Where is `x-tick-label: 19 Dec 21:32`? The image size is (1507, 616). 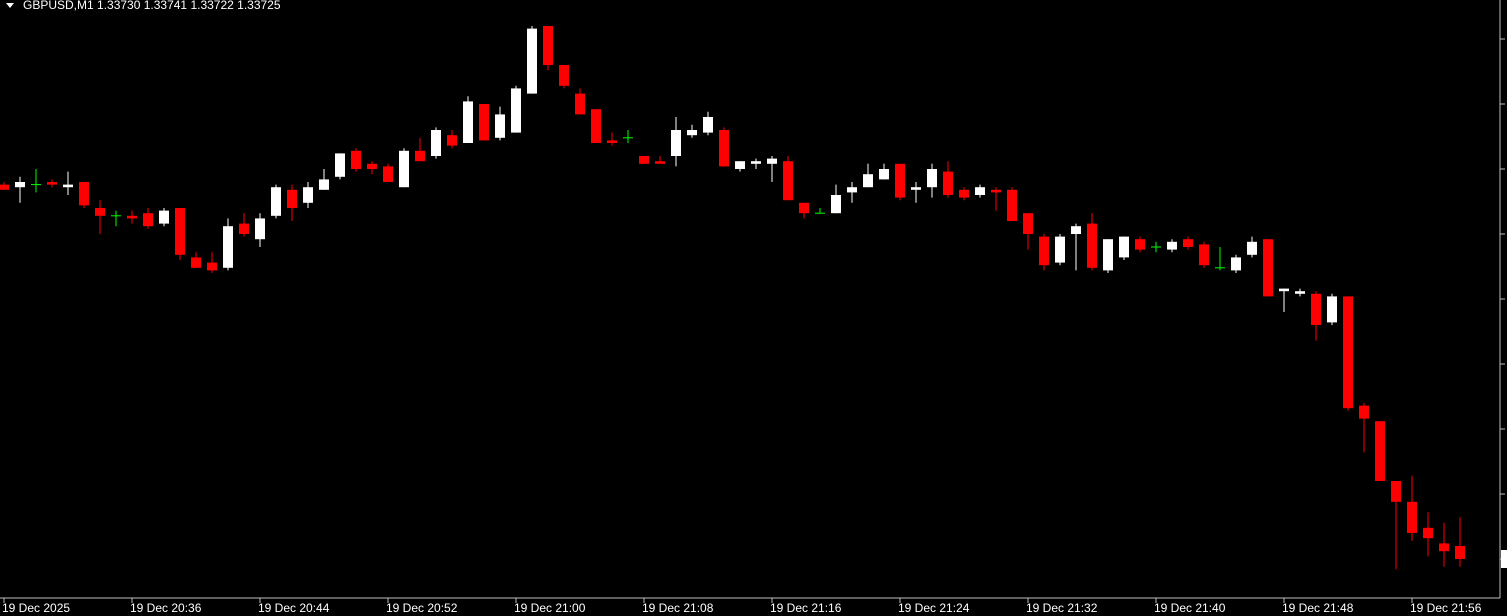
x-tick-label: 19 Dec 21:32 is located at coordinates (1062, 608).